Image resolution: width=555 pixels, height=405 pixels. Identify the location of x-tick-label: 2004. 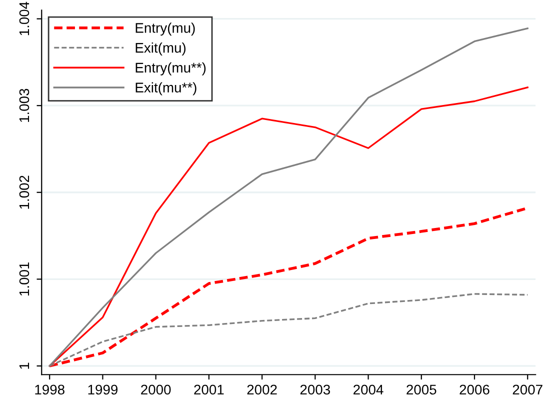
(369, 389).